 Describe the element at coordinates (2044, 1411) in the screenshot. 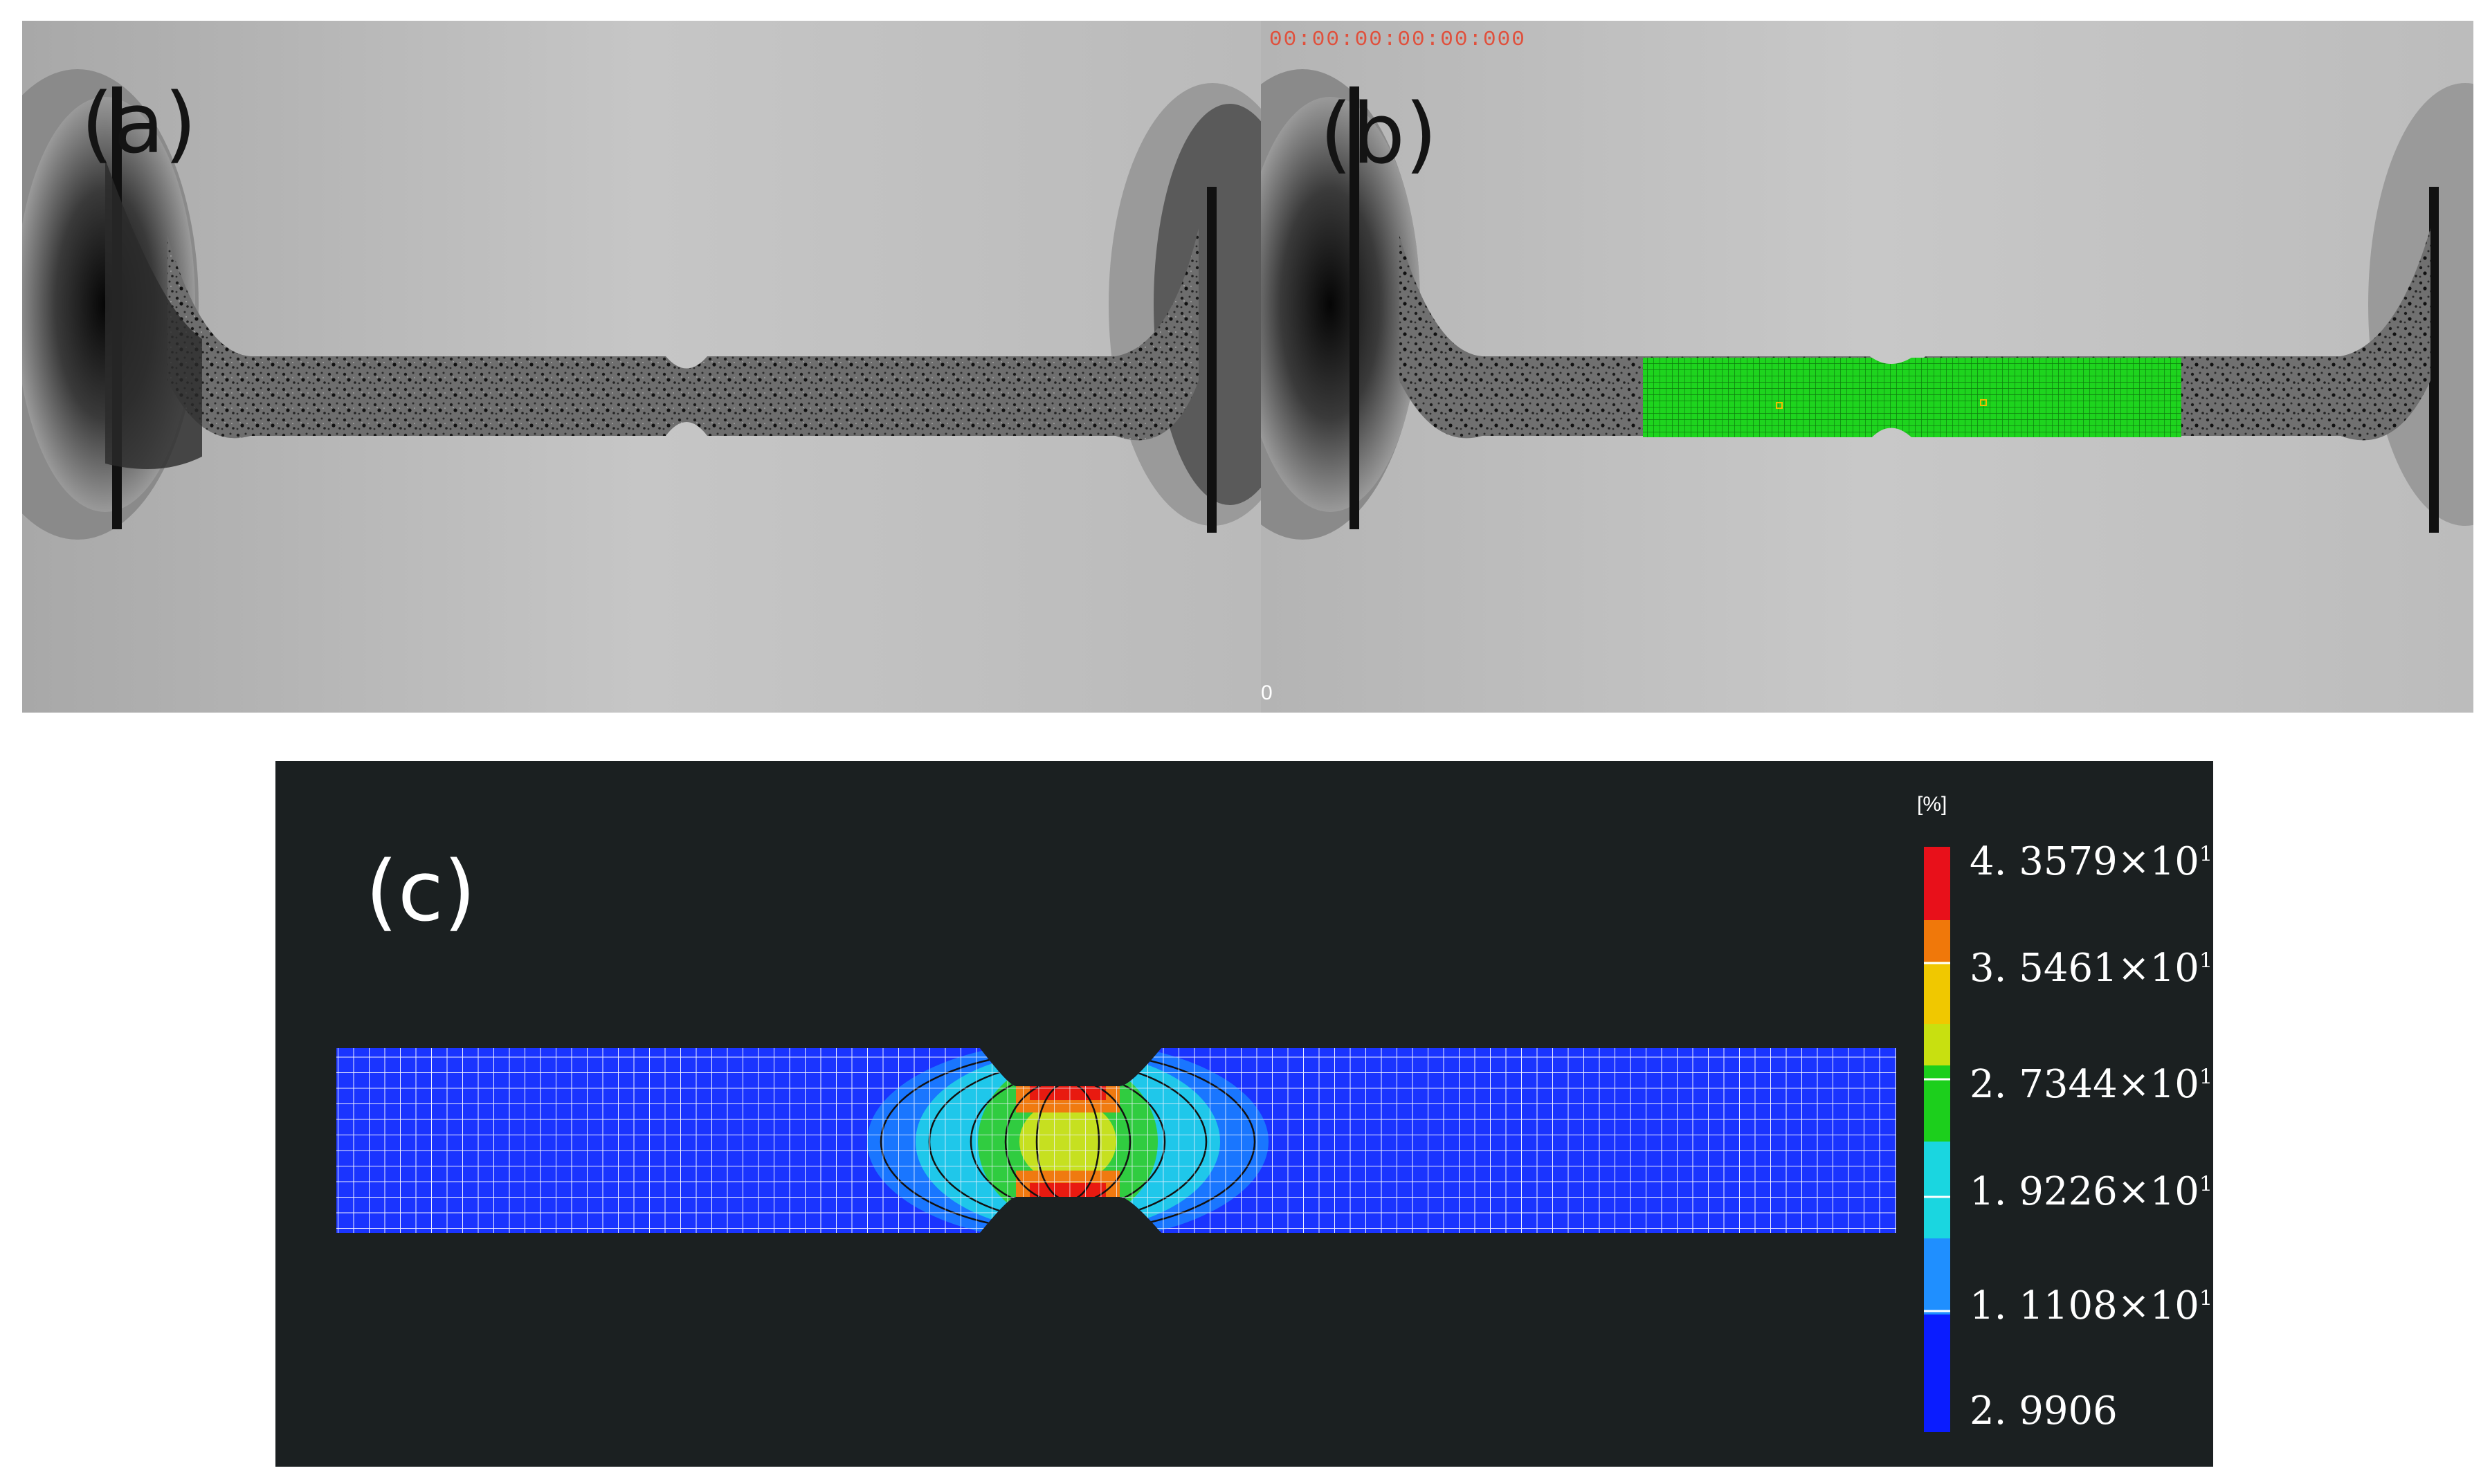

I see `colorbar-tick-label: 2. 9906` at that location.